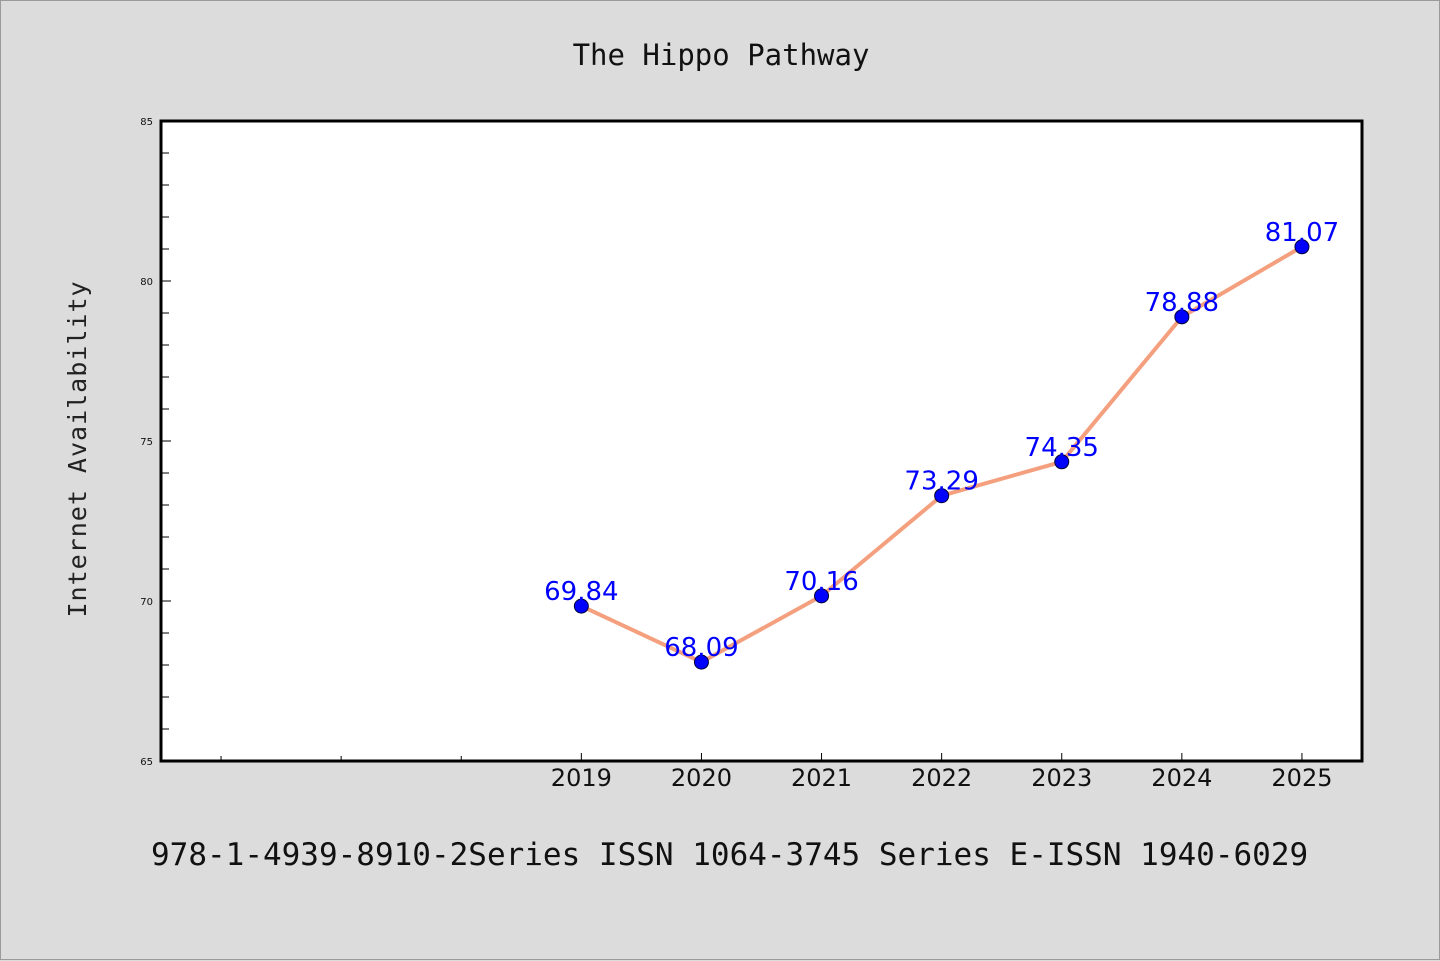 The height and width of the screenshot is (961, 1440). Describe the element at coordinates (155, 442) in the screenshot. I see `y-axis-ticks: 65 70 75 80 85` at that location.